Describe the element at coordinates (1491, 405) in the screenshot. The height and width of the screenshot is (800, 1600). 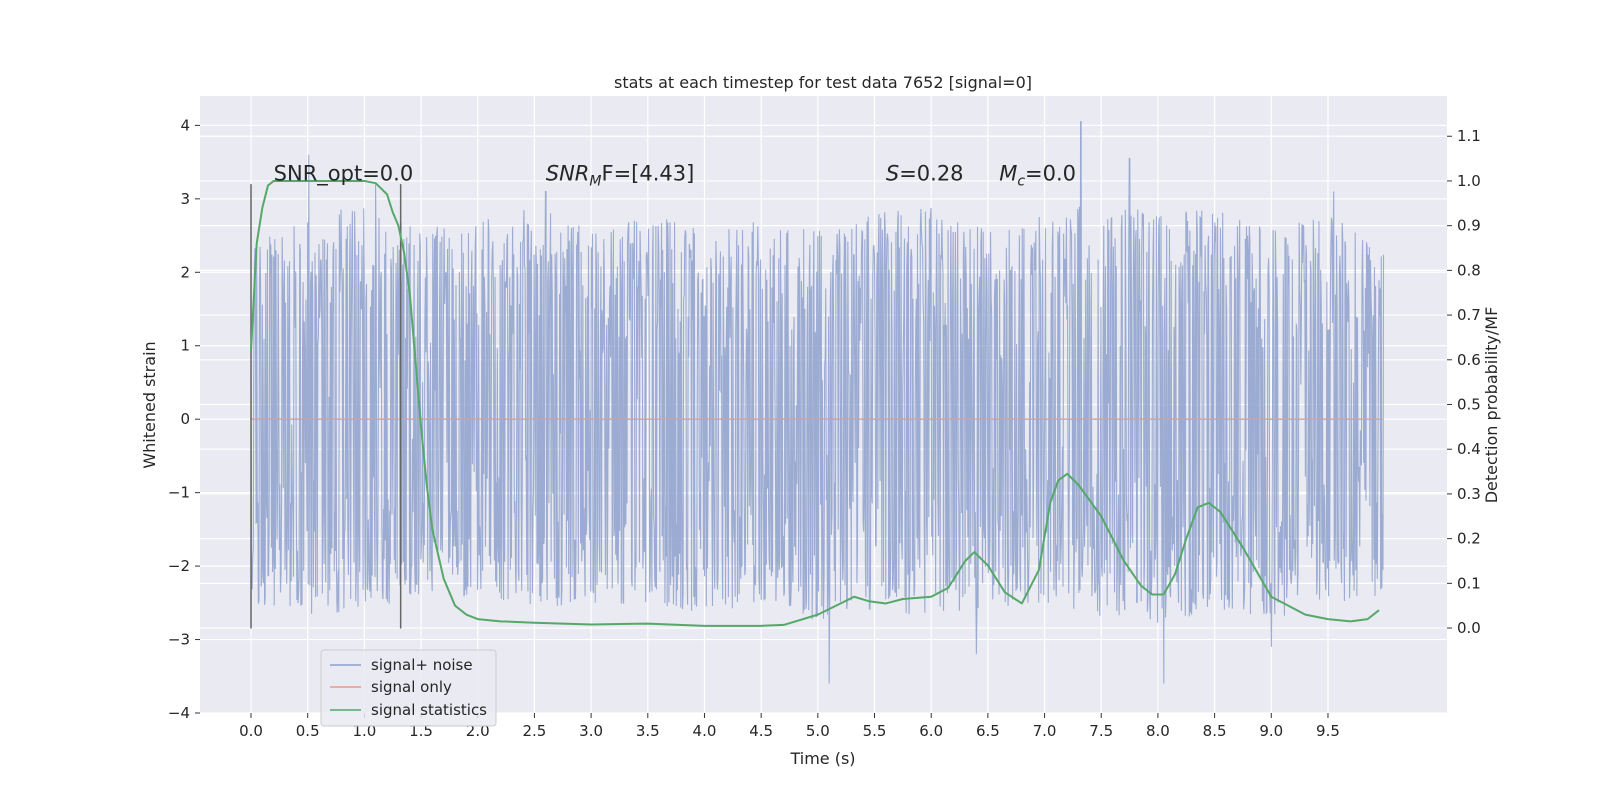
I see `y-right-axis-label: Detection probability/MF` at that location.